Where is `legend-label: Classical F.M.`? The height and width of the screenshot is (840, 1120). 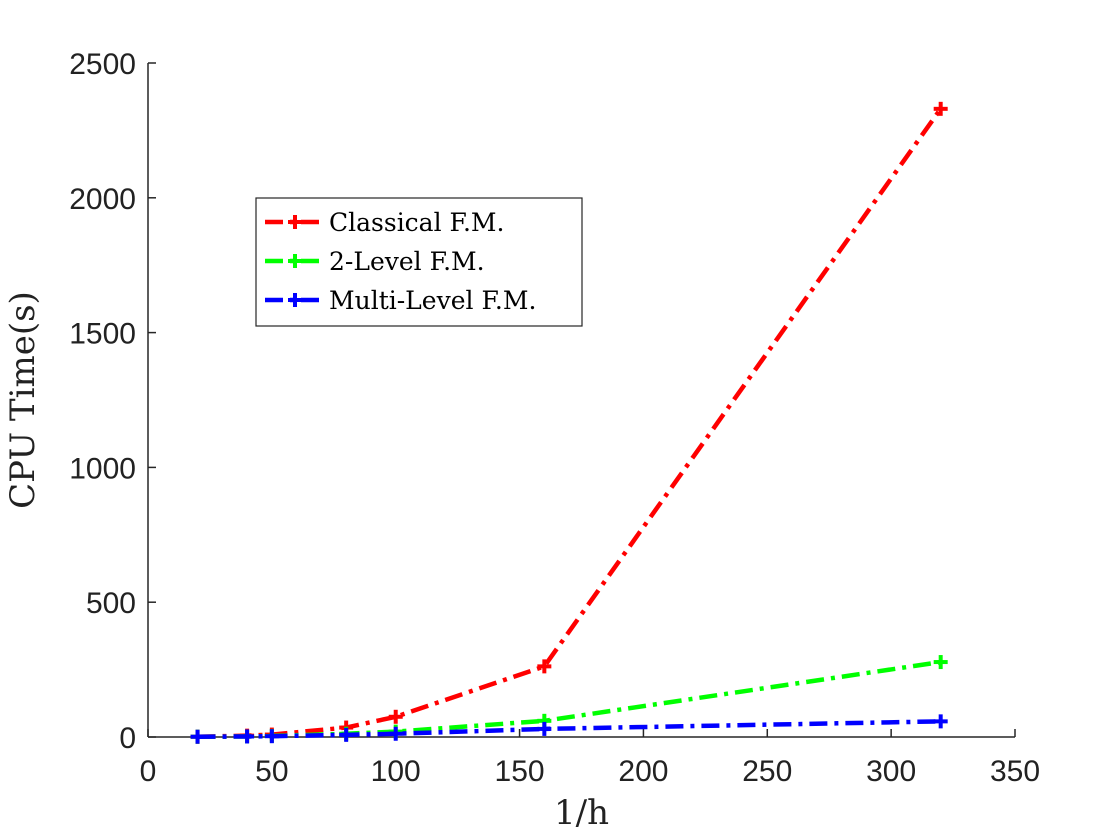 legend-label: Classical F.M. is located at coordinates (416, 222).